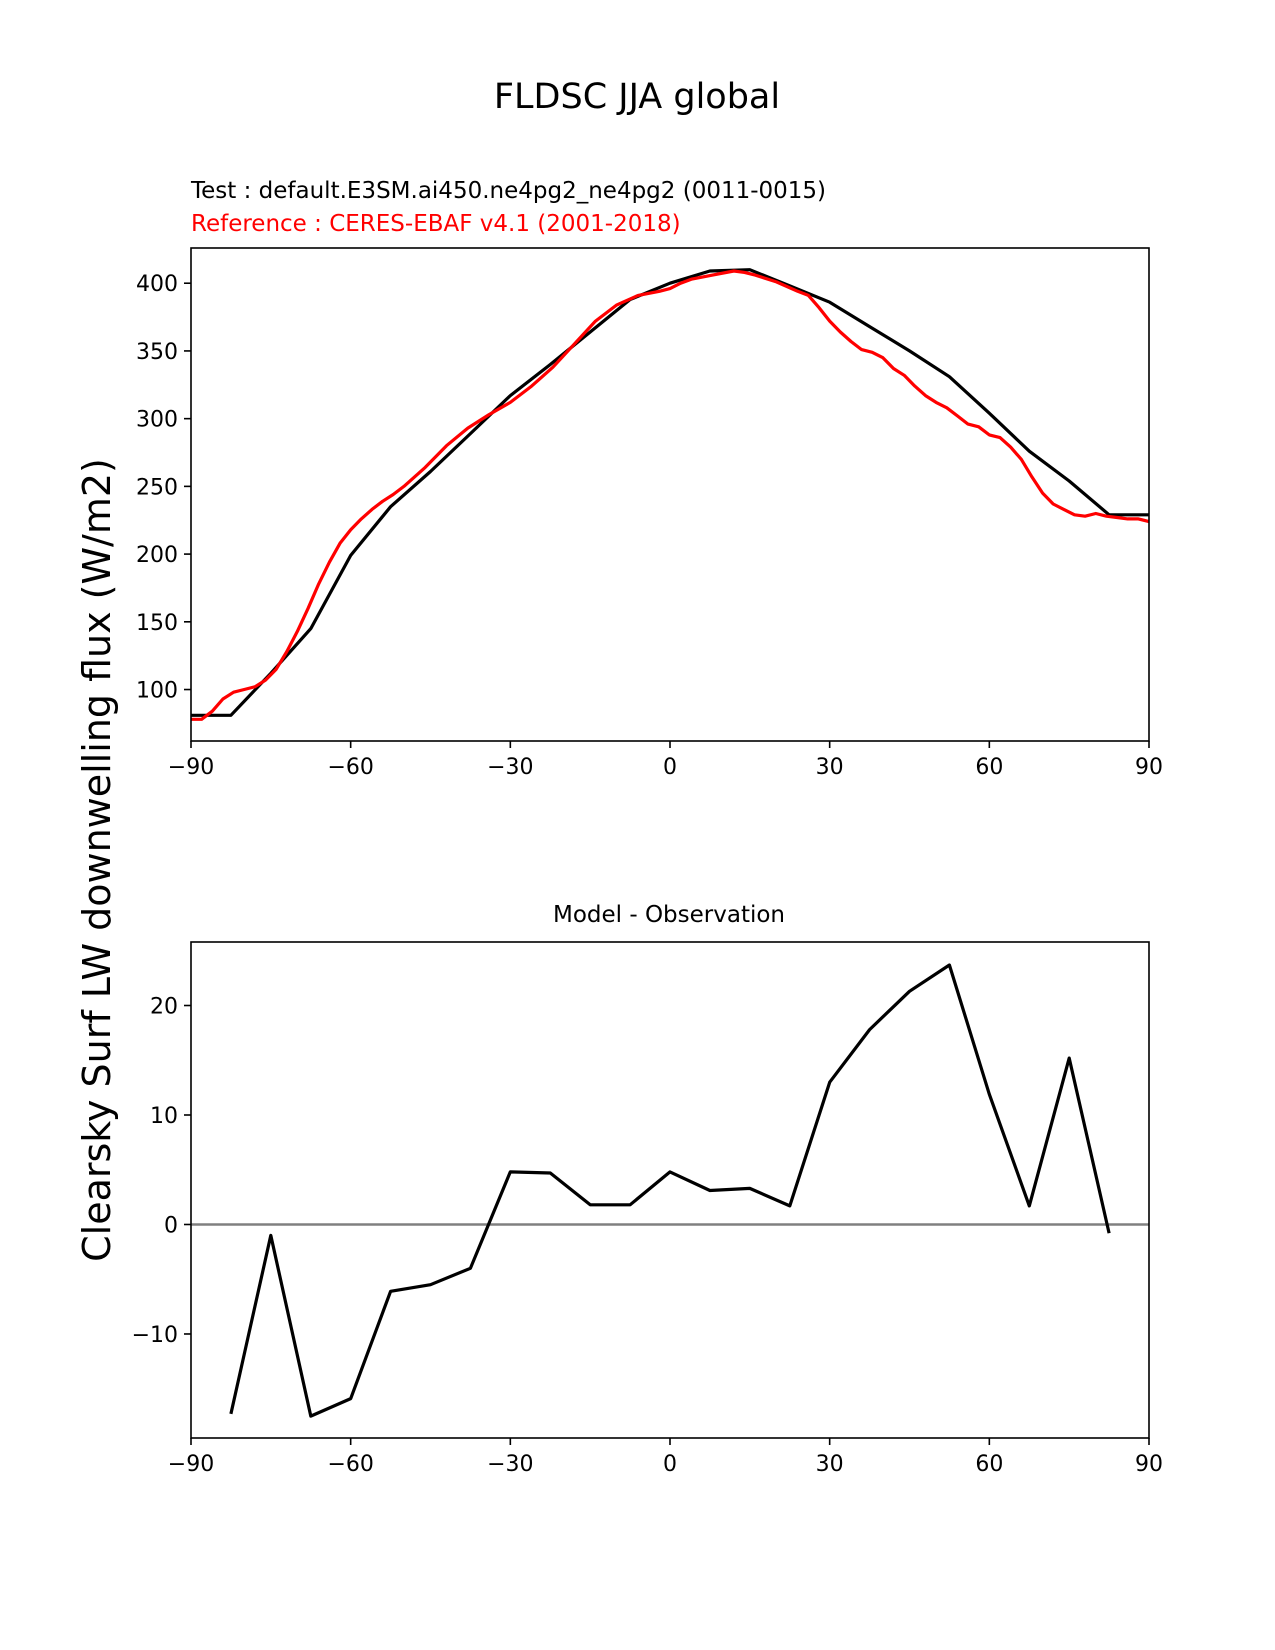  What do you see at coordinates (157, 555) in the screenshot?
I see `top-y-tick-label: 200` at bounding box center [157, 555].